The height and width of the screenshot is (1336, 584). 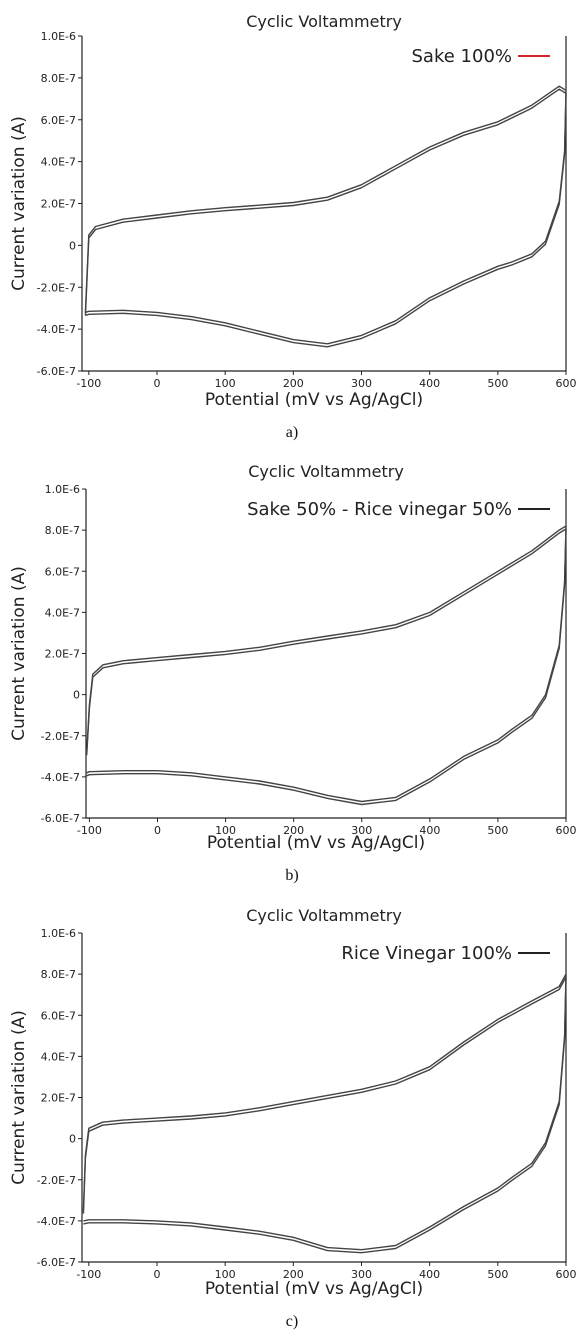 I want to click on panel-c-y-tick-label: -2.0E-7, so click(x=56, y=1180).